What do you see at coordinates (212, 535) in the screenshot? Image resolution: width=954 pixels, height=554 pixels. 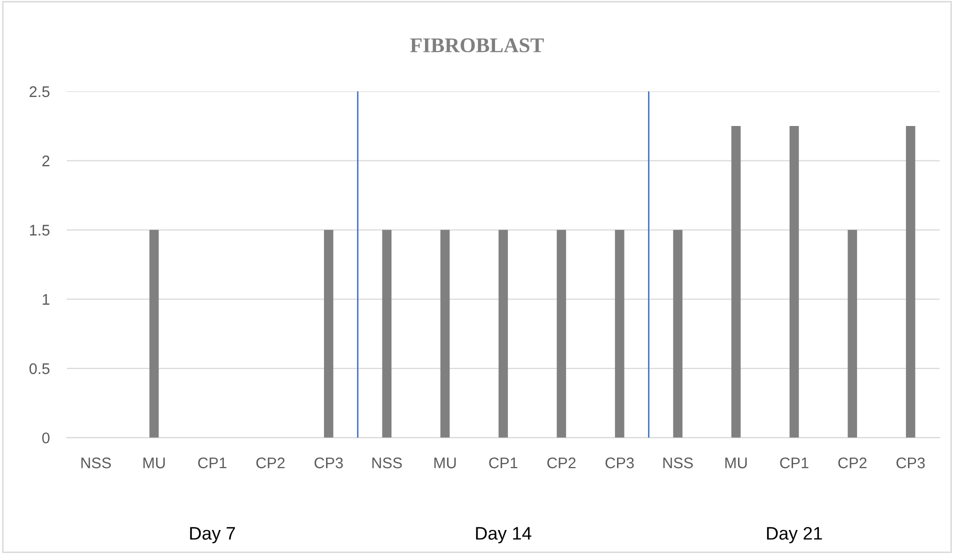 I see `text: Day 7` at bounding box center [212, 535].